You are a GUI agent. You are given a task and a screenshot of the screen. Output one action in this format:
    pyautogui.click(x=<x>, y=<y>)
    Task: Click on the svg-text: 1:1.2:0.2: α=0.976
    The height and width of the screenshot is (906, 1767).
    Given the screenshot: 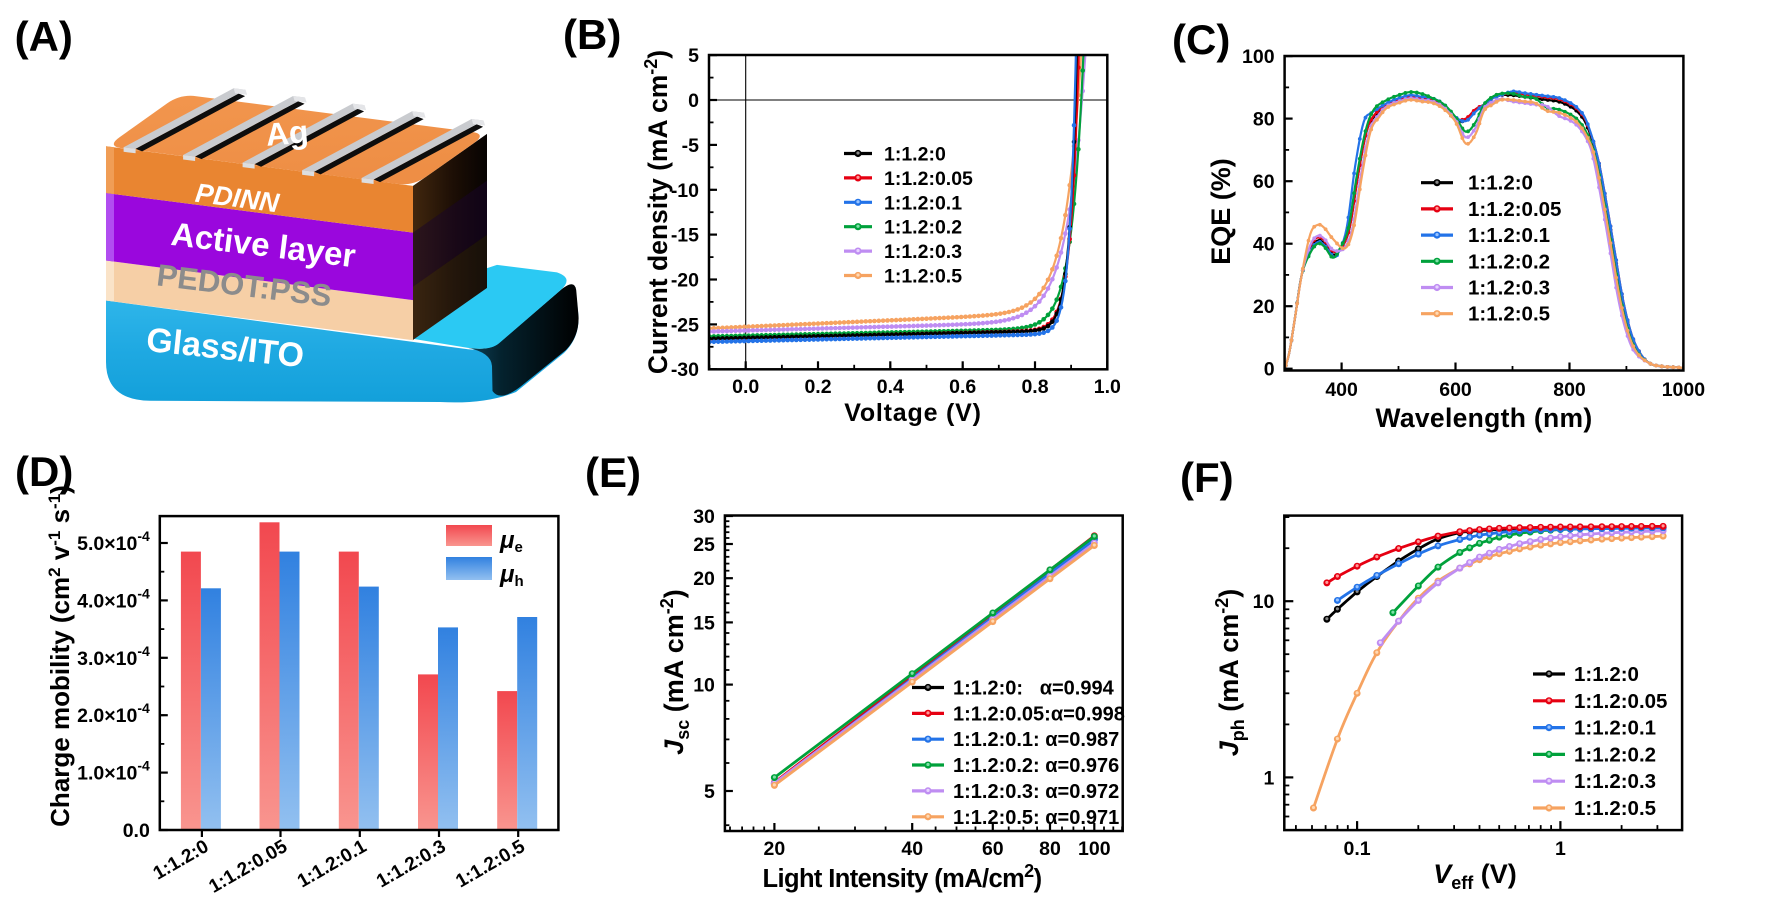 What is the action you would take?
    pyautogui.click(x=1036, y=766)
    